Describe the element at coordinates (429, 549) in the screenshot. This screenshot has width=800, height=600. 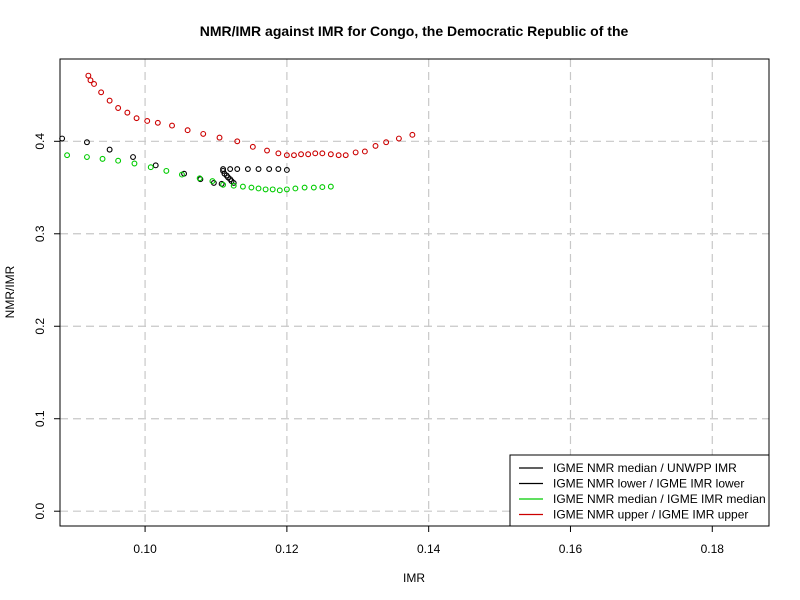
I see `x-tick-label: 0.14` at that location.